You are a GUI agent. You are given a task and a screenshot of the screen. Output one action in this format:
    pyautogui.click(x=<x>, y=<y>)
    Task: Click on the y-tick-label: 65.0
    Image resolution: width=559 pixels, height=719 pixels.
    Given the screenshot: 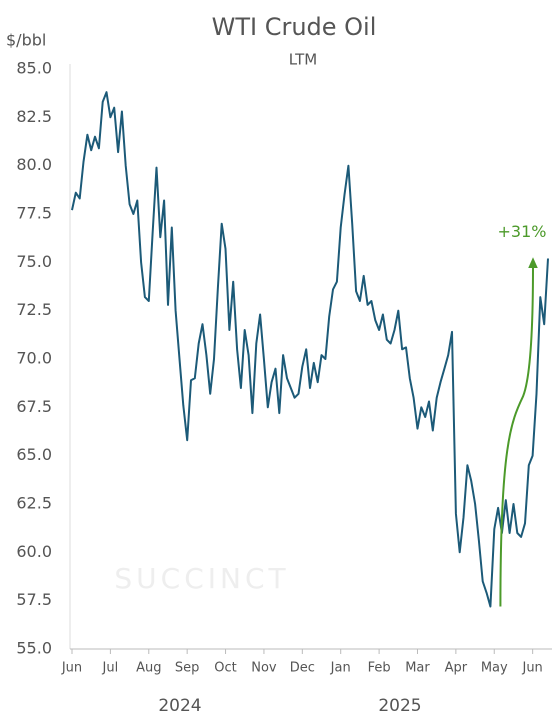 What is the action you would take?
    pyautogui.click(x=34, y=454)
    